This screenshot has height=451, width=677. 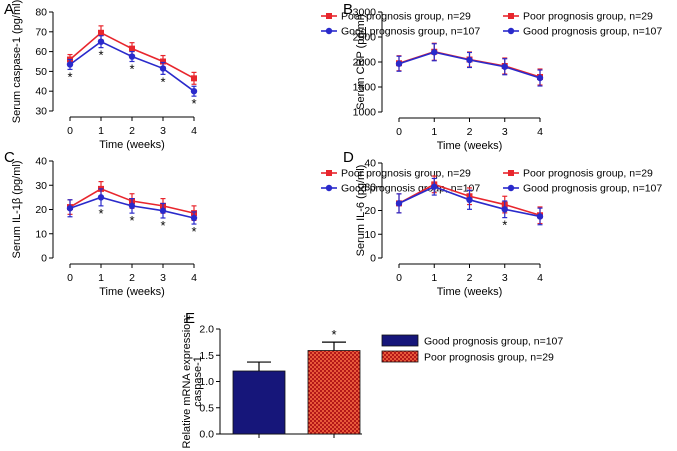 What do you see at coordinates (365, 113) in the screenshot?
I see `y-tick-label: 1000` at bounding box center [365, 113].